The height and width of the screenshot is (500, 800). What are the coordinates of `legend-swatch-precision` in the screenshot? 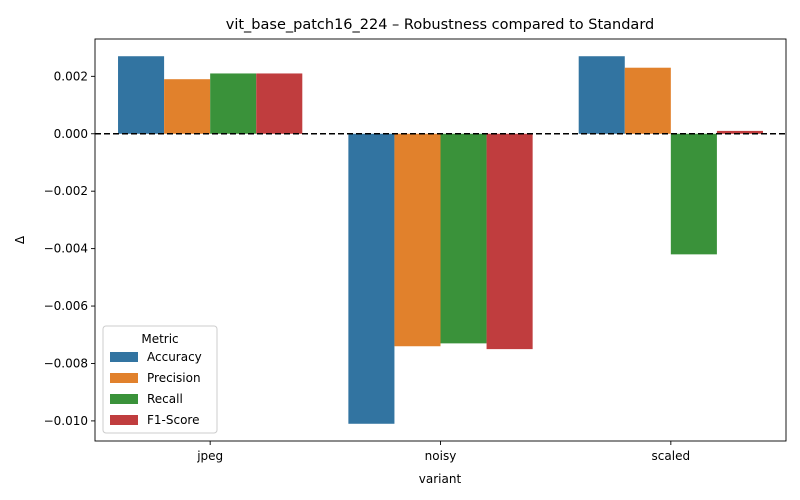 It's located at (124, 378).